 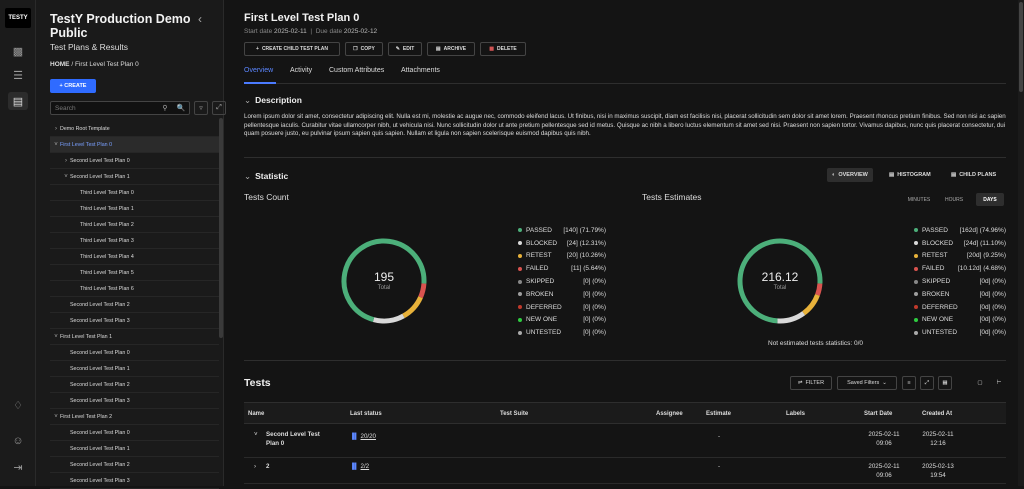 What do you see at coordinates (405, 49) in the screenshot?
I see `edit-button: ✎ EDIT` at bounding box center [405, 49].